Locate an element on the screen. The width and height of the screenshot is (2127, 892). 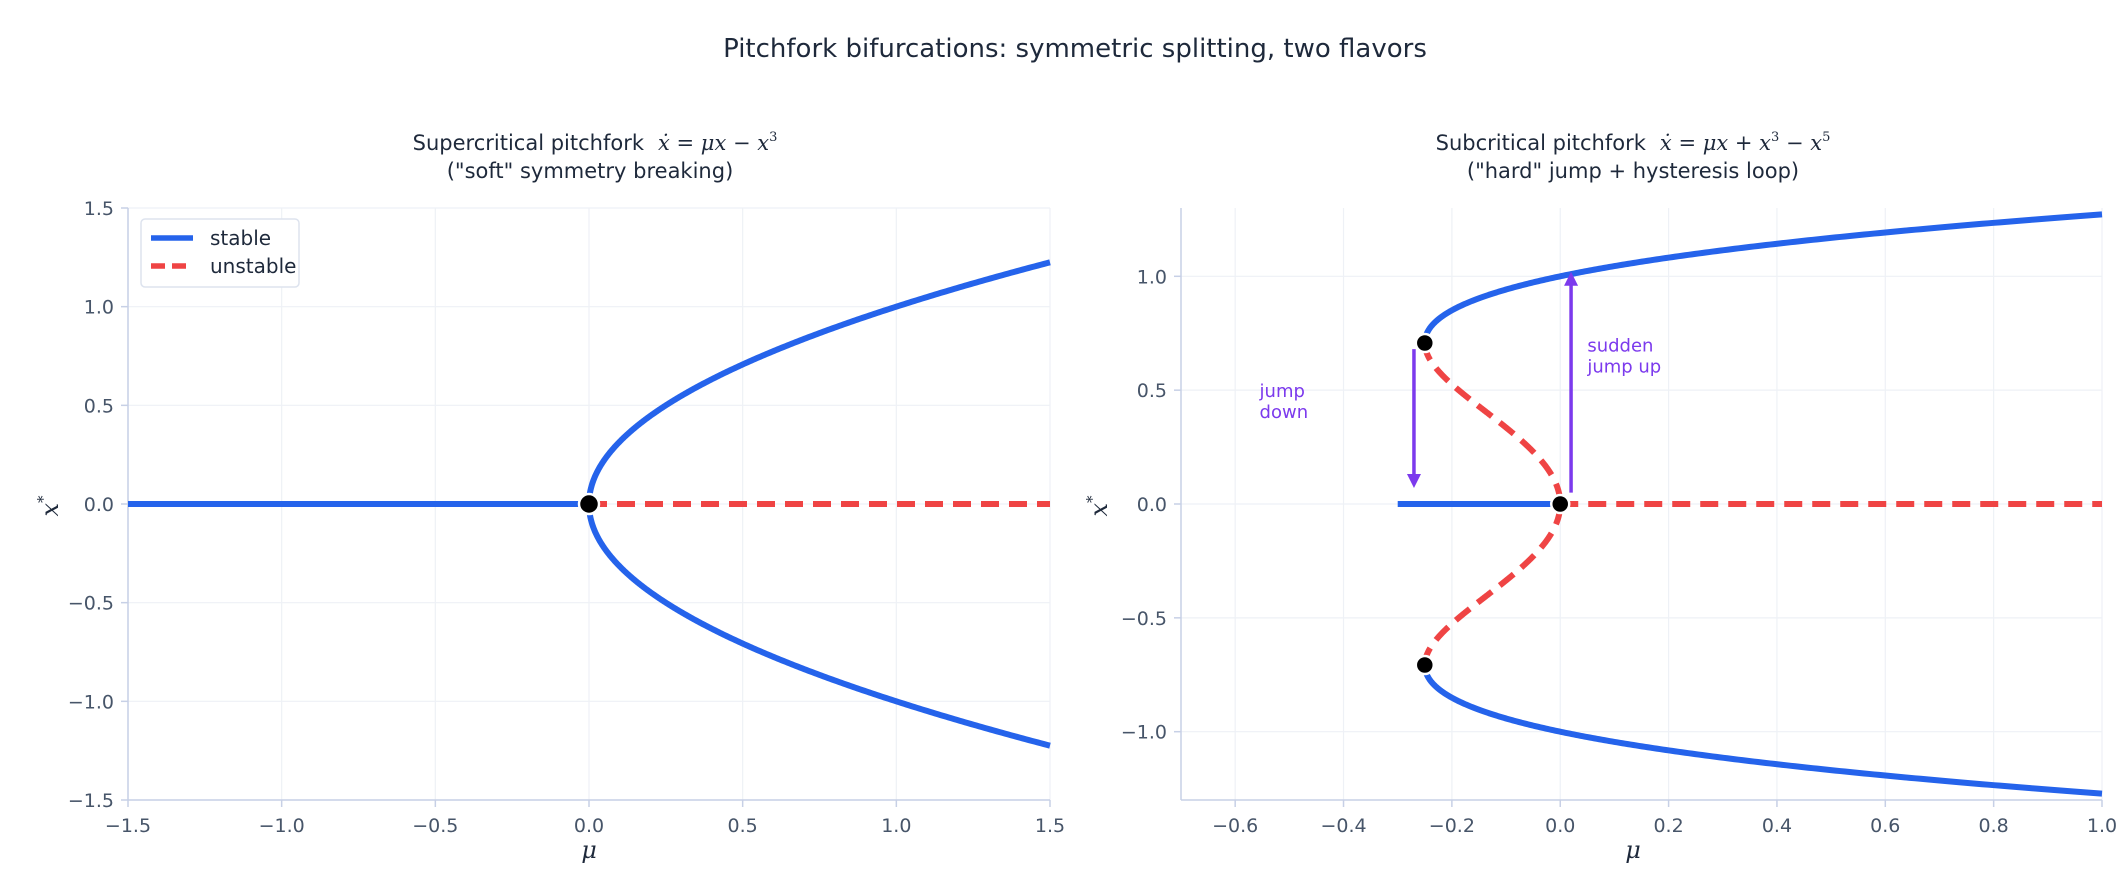
x-tick-label: 0.5 is located at coordinates (743, 826).